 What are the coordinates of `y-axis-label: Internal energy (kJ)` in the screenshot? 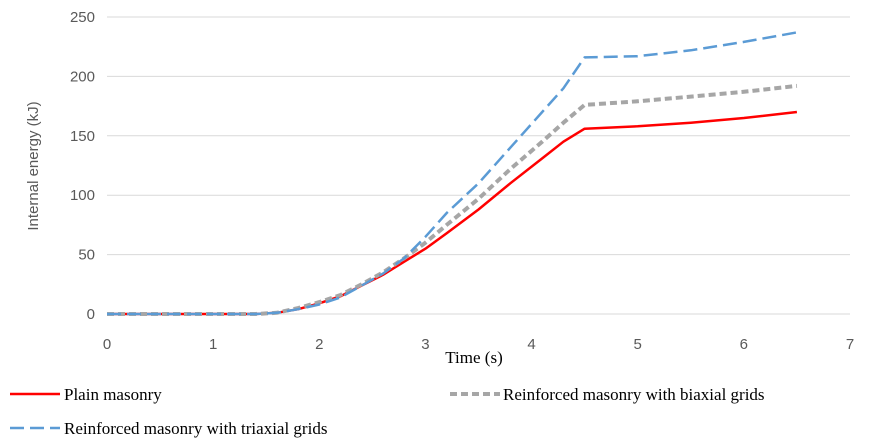 It's located at (33, 165).